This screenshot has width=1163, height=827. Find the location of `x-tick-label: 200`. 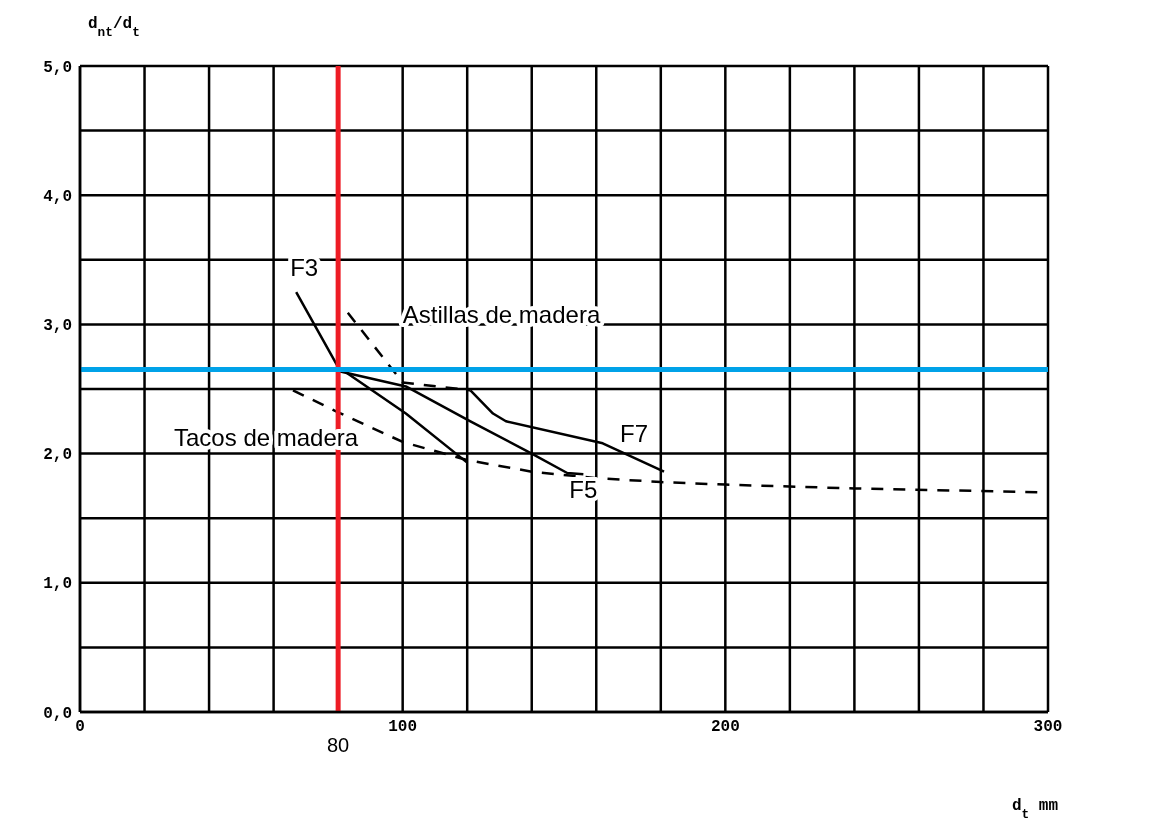

x-tick-label: 200 is located at coordinates (725, 727).